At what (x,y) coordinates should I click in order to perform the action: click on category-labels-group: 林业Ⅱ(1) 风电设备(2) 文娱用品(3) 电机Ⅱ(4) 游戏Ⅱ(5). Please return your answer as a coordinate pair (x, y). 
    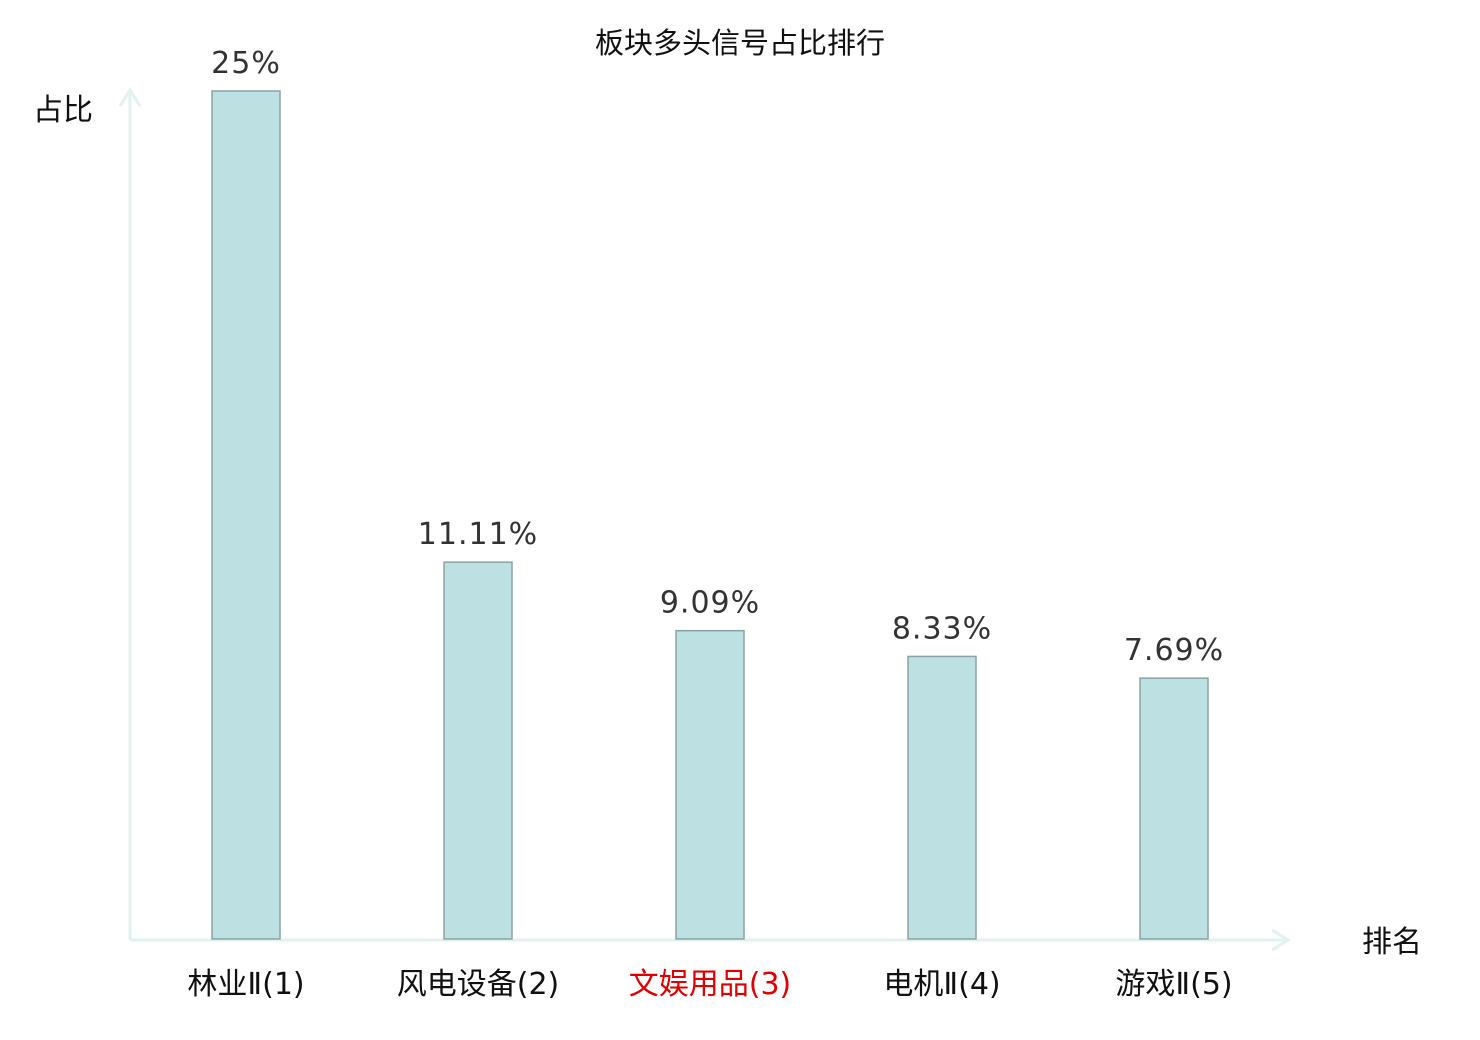
    Looking at the image, I should click on (709, 984).